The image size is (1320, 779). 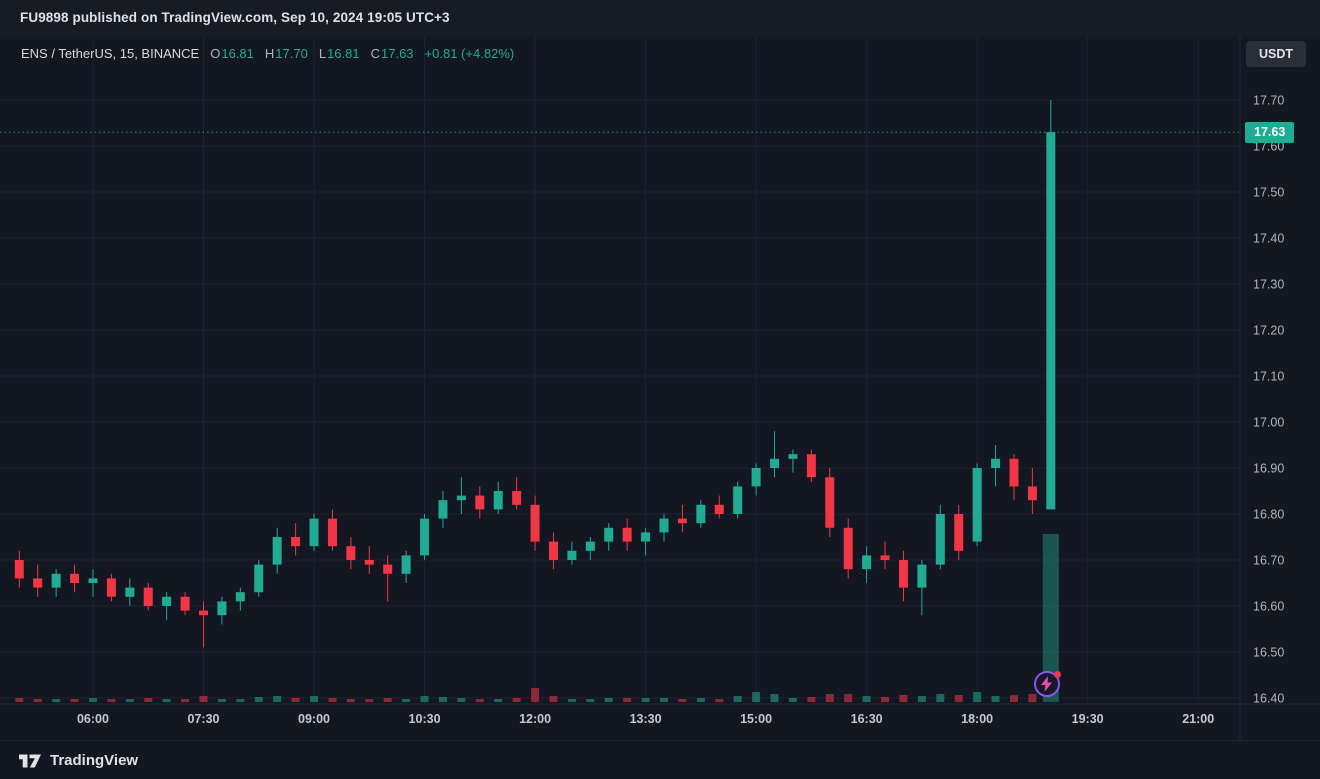 What do you see at coordinates (286, 53) in the screenshot?
I see `ohlc-high: H 17.70` at bounding box center [286, 53].